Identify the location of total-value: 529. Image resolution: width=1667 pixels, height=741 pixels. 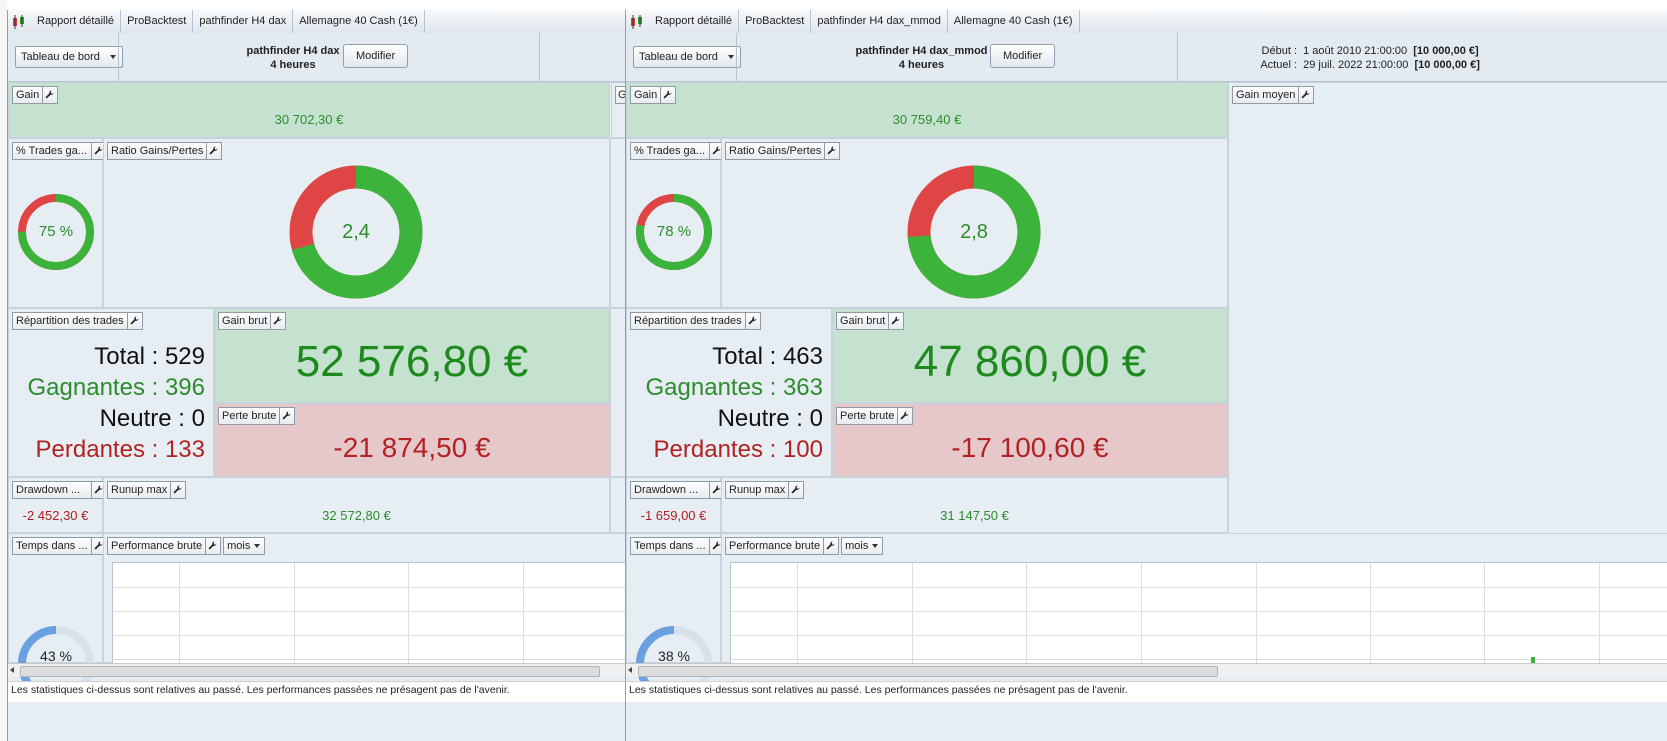
(184, 356).